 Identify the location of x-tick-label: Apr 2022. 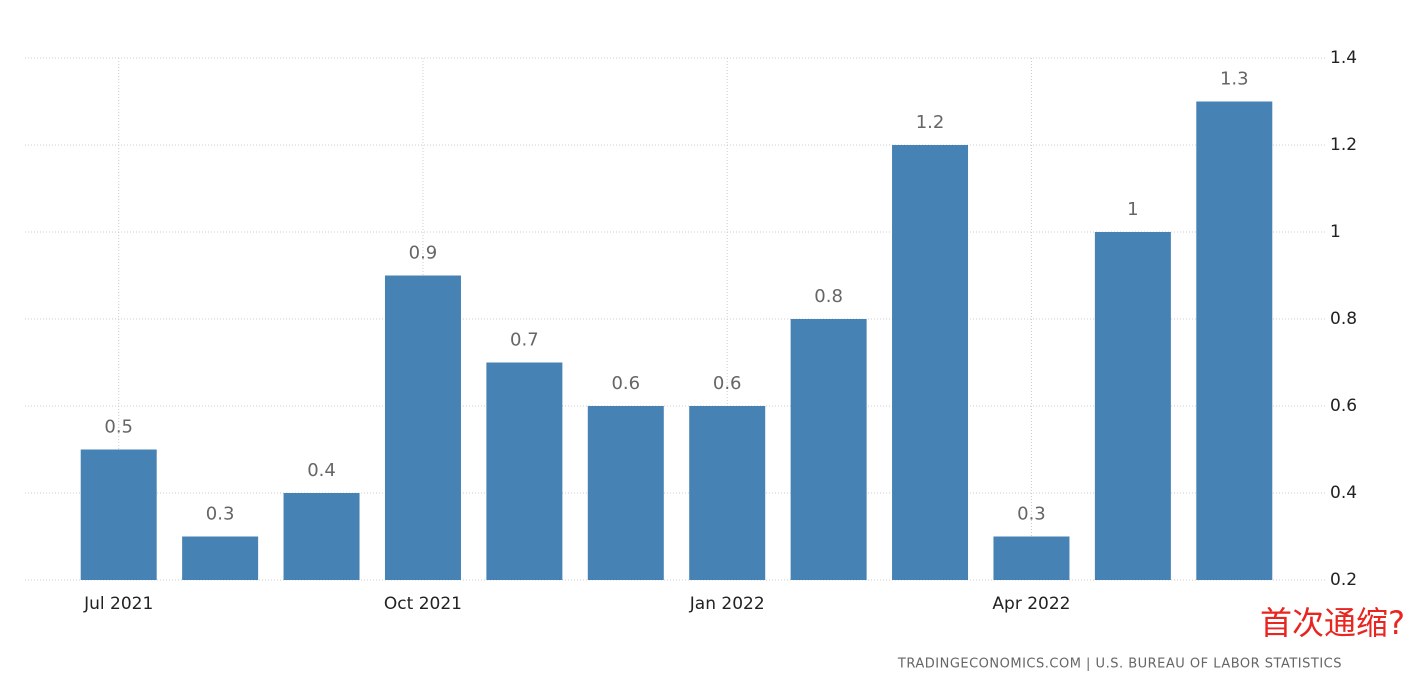
(1031, 604).